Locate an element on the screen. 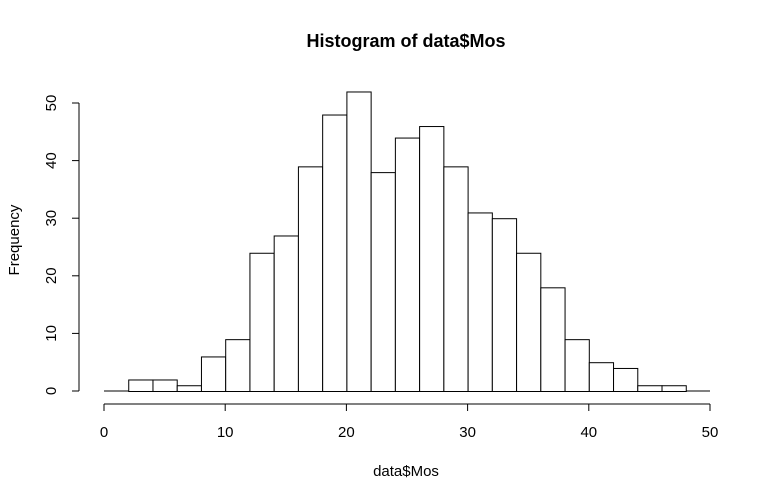 This screenshot has width=775, height=501. y-tick-label: 0 is located at coordinates (51, 391).